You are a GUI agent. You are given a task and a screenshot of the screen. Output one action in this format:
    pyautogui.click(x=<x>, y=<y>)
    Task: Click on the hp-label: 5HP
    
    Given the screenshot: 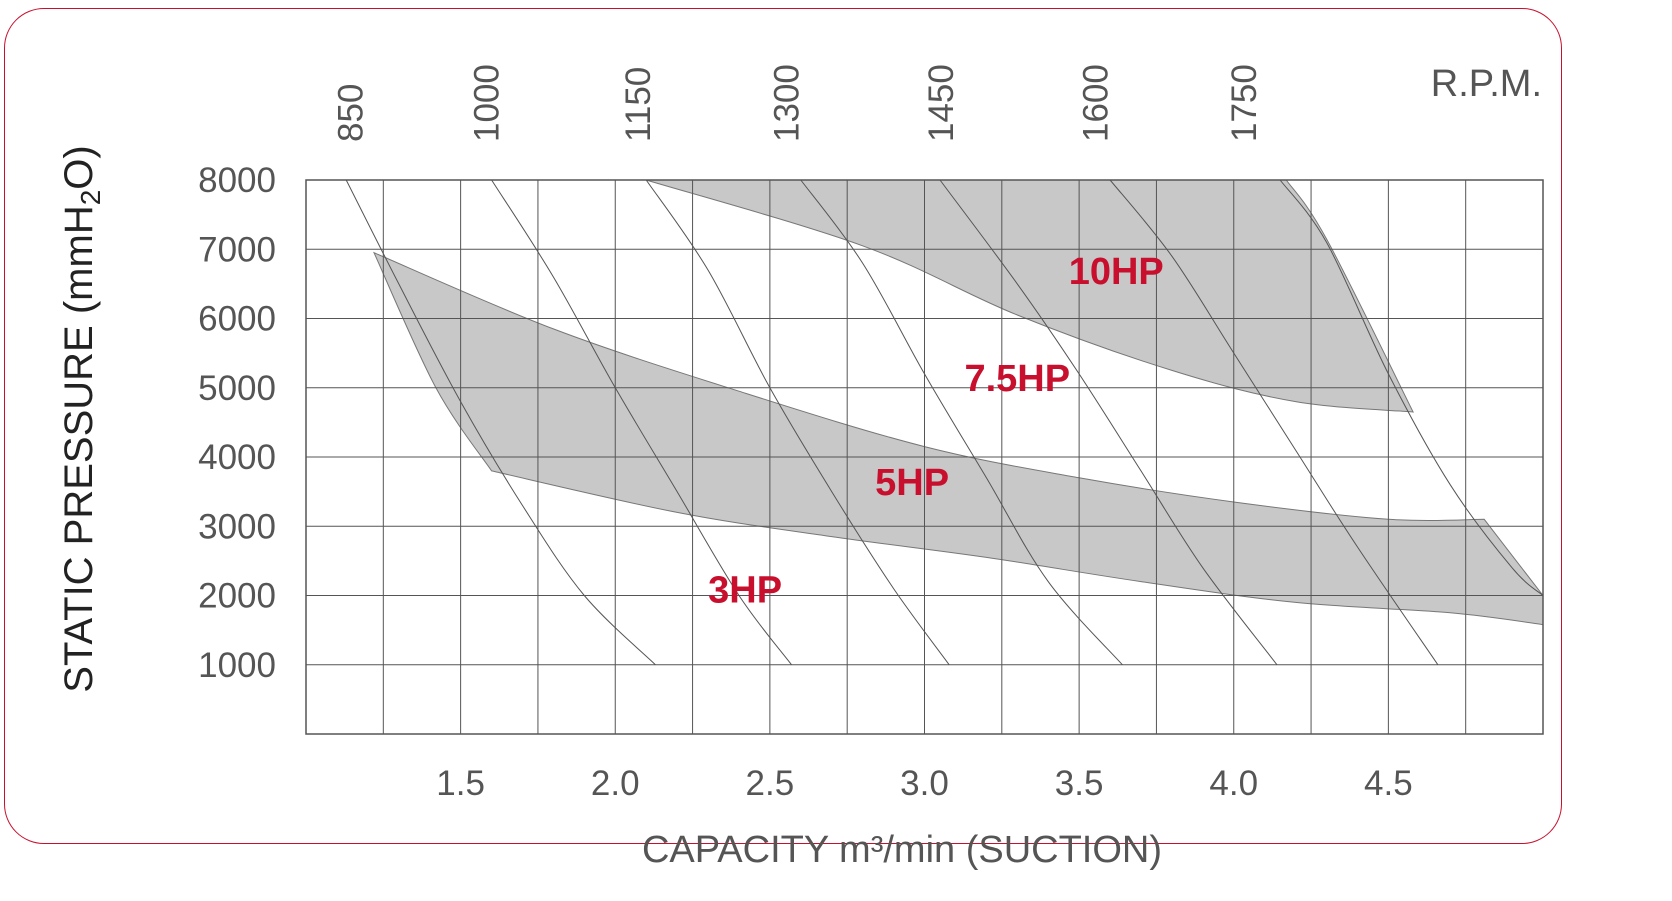 What is the action you would take?
    pyautogui.click(x=912, y=483)
    